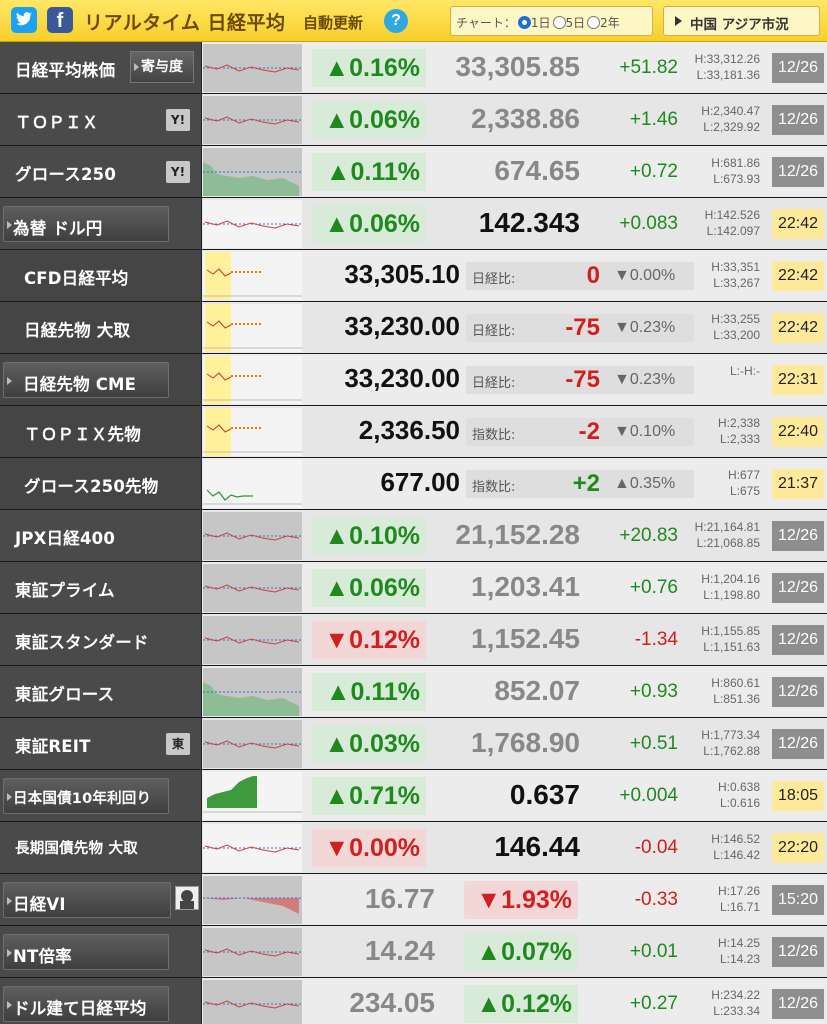  What do you see at coordinates (76, 278) in the screenshot?
I see `row-label: CFD日経平均` at bounding box center [76, 278].